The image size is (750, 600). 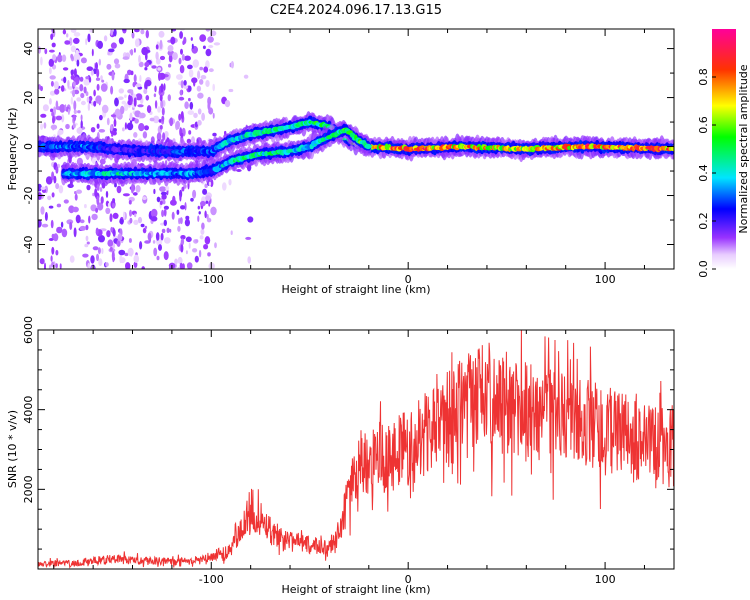 What do you see at coordinates (28, 146) in the screenshot?
I see `y-tick-label: 0` at bounding box center [28, 146].